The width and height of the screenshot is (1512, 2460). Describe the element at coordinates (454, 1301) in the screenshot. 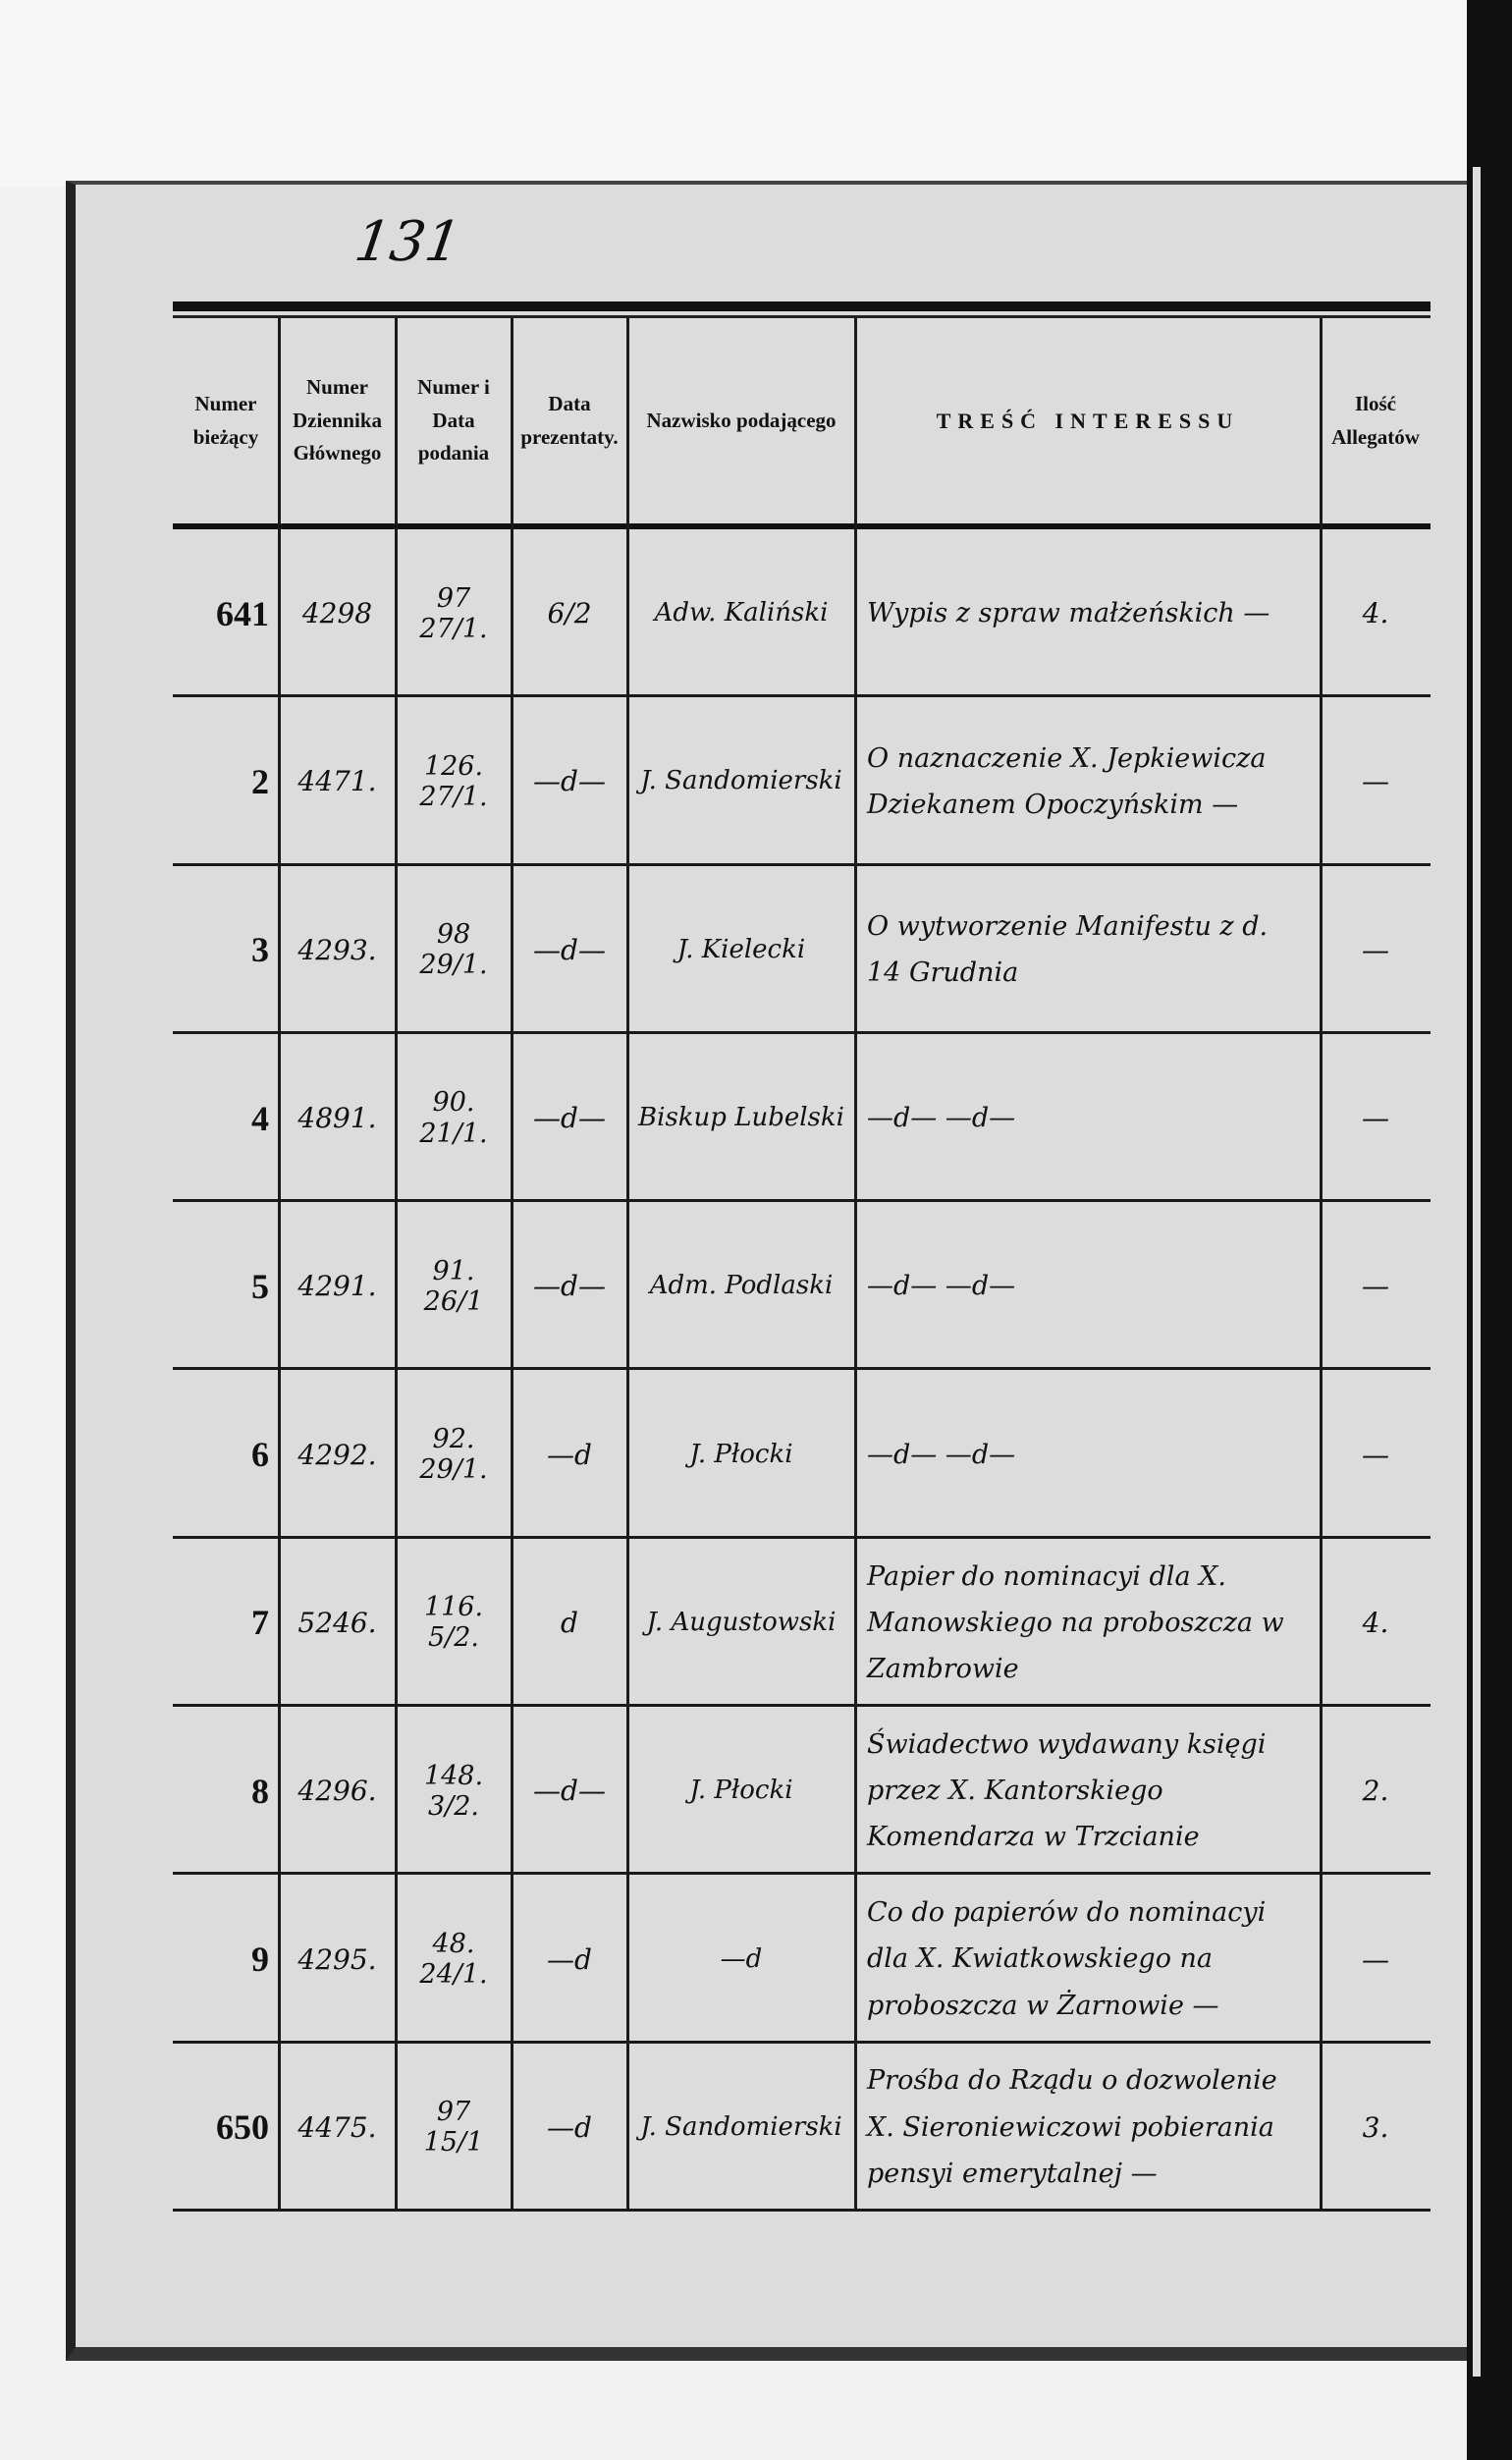

I see `podanie-line: 26/1` at that location.